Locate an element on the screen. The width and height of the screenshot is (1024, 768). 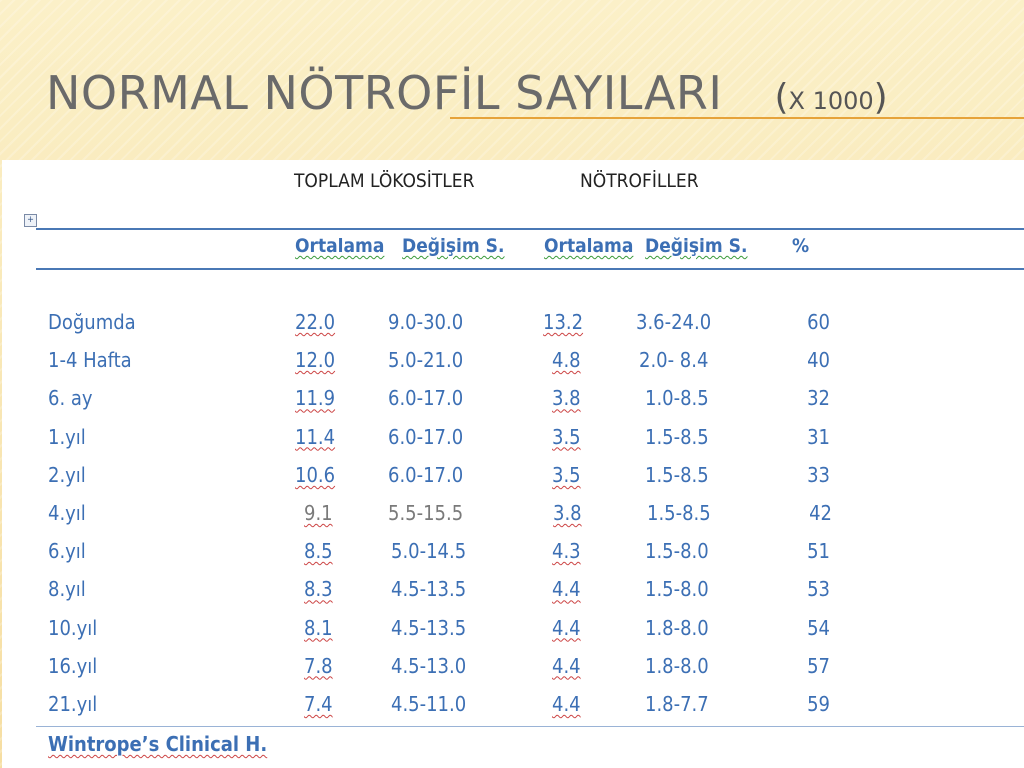
cell-percent: 60 is located at coordinates (818, 322).